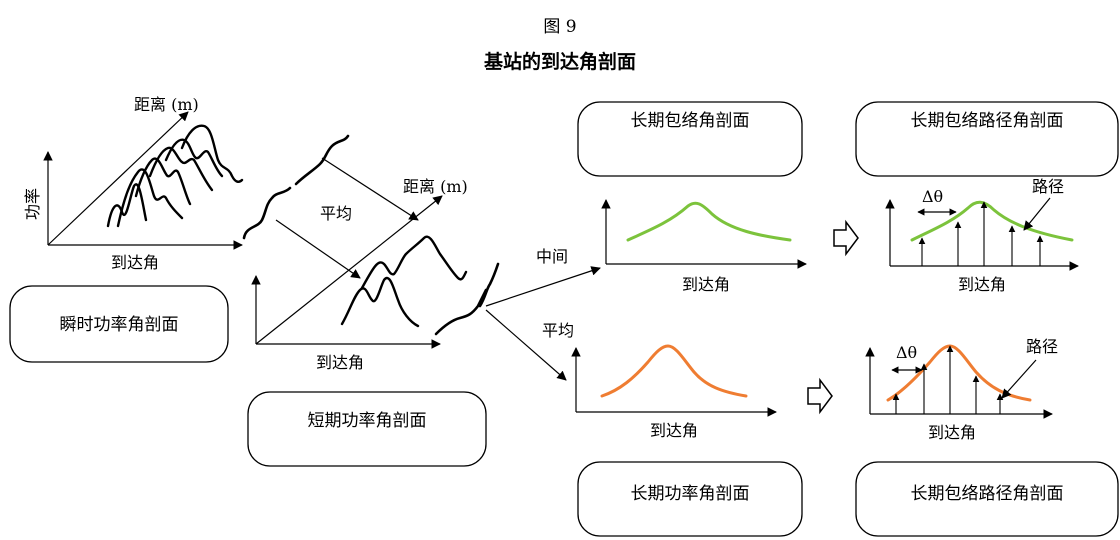 Image resolution: width=1120 pixels, height=540 pixels. Describe the element at coordinates (690, 121) in the screenshot. I see `box-label: 长期包络角剖面` at that location.